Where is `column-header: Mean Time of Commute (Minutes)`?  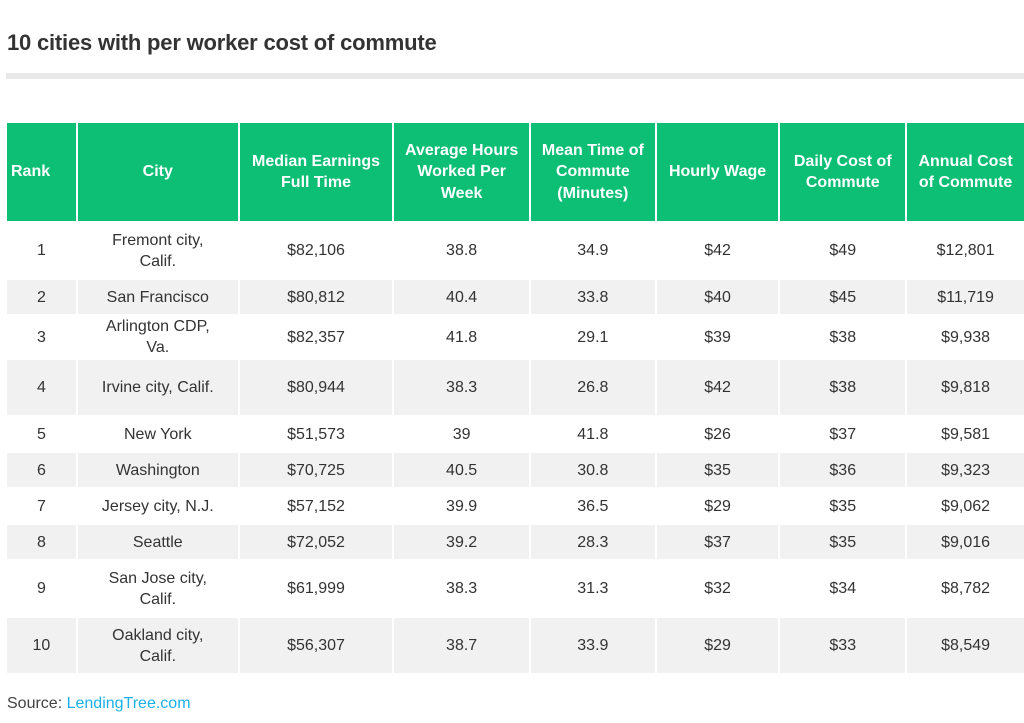
column-header: Mean Time of Commute (Minutes) is located at coordinates (592, 172).